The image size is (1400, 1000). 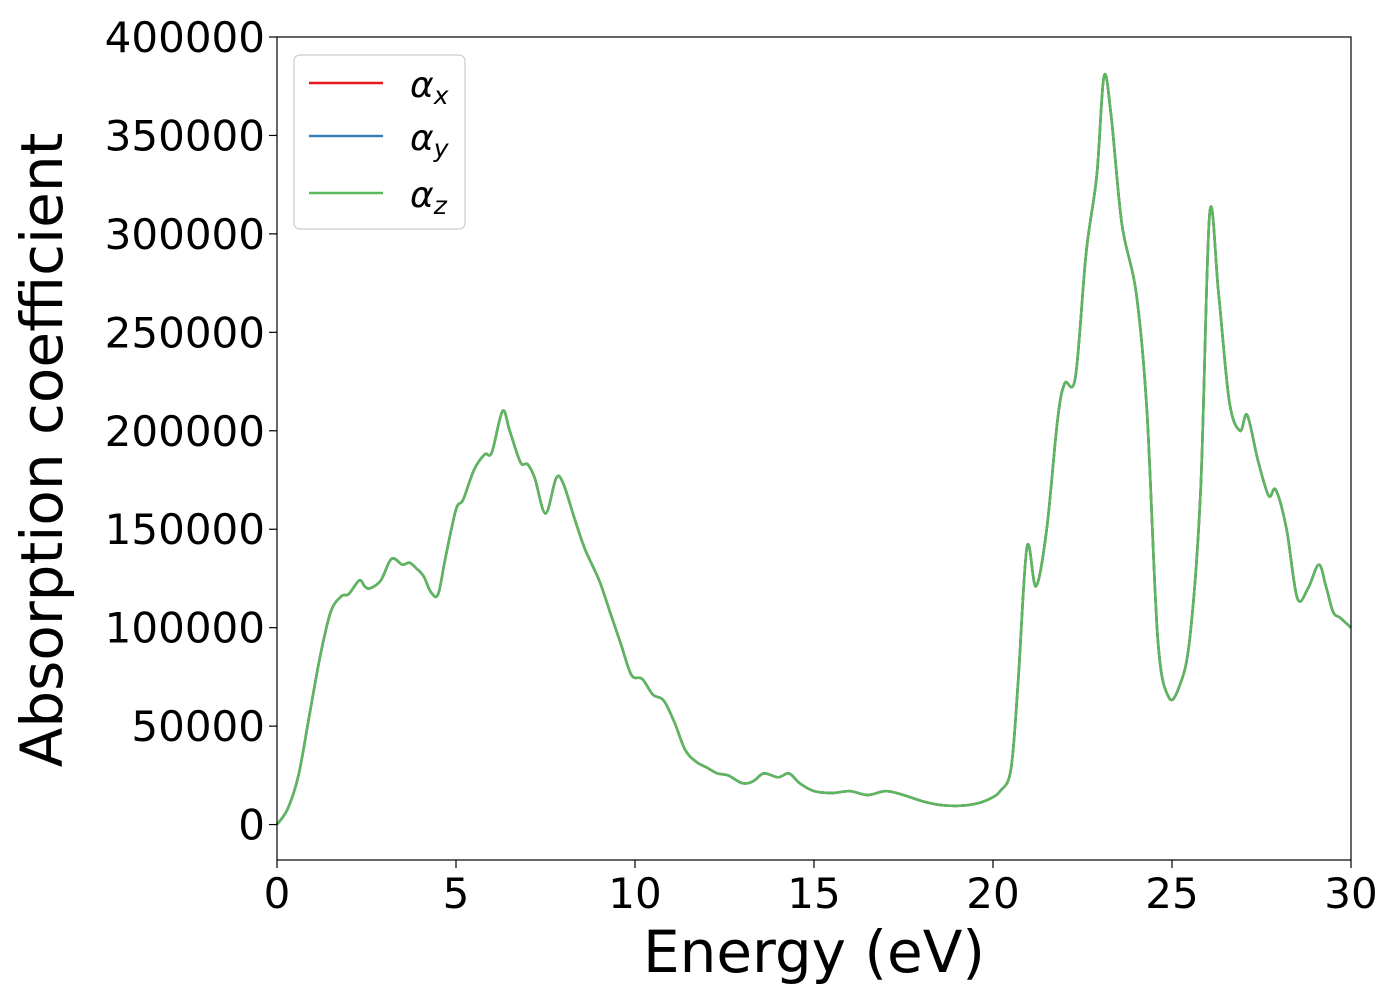 I want to click on y-axis-title: Absorption coefficient, so click(x=42, y=450).